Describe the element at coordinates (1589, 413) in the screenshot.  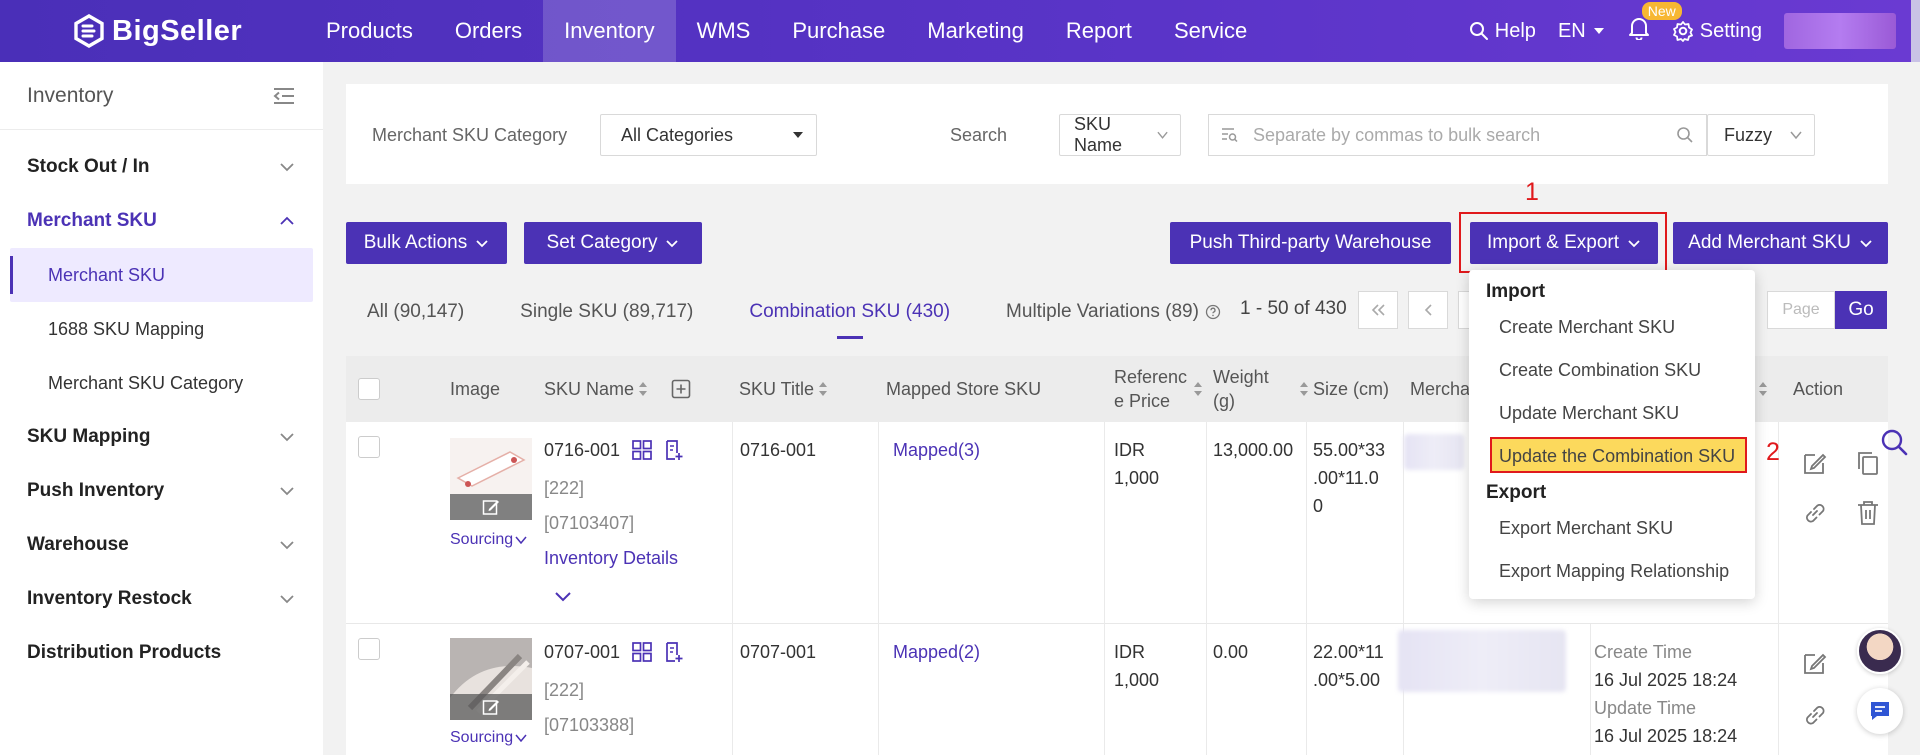
I see `menu-item-update-merchant-sku: Update Merchant SKU` at that location.